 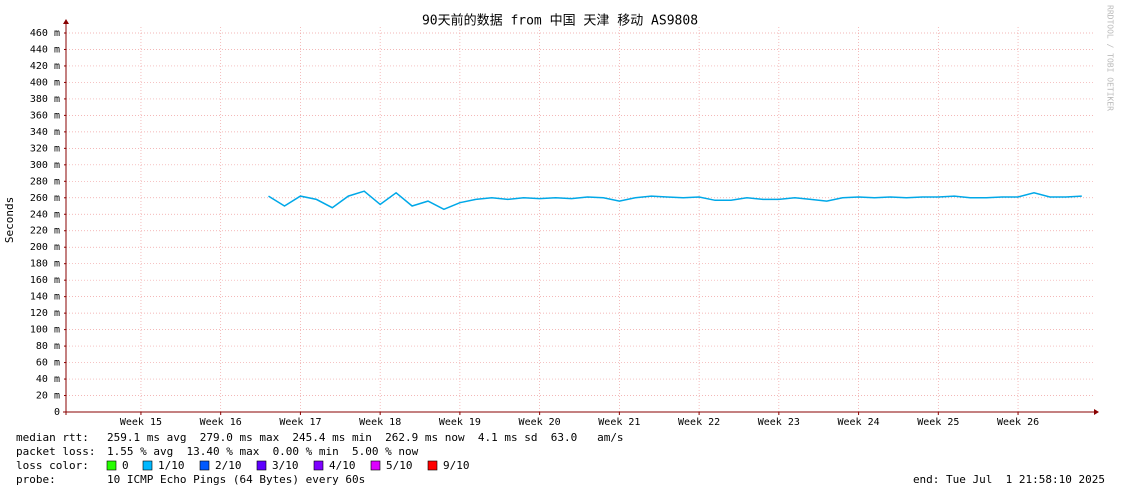 I want to click on y-axis-label: Seconds, so click(x=9, y=220).